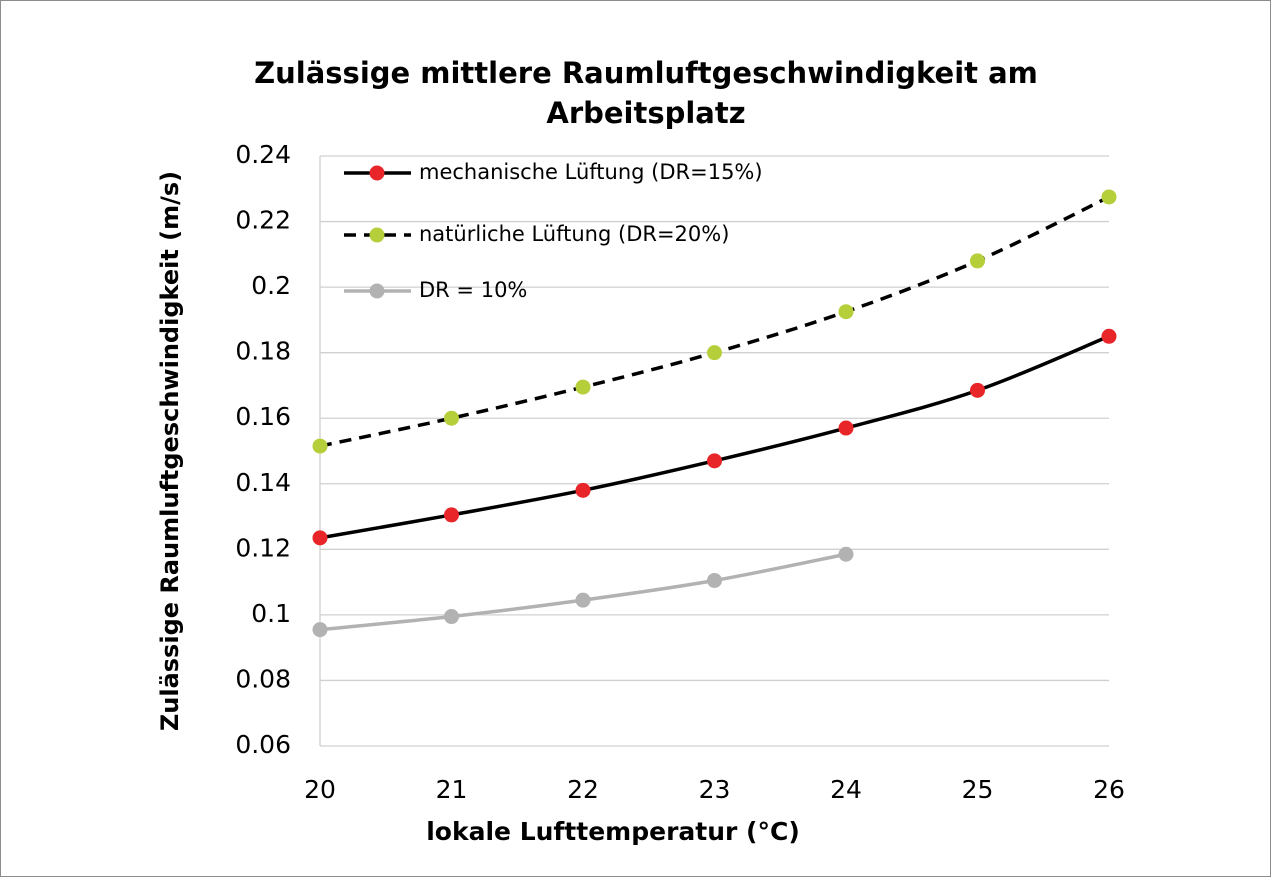  I want to click on y-axis-label: Zulässige Raumluftgeschwindigkeit (m/s), so click(170, 451).